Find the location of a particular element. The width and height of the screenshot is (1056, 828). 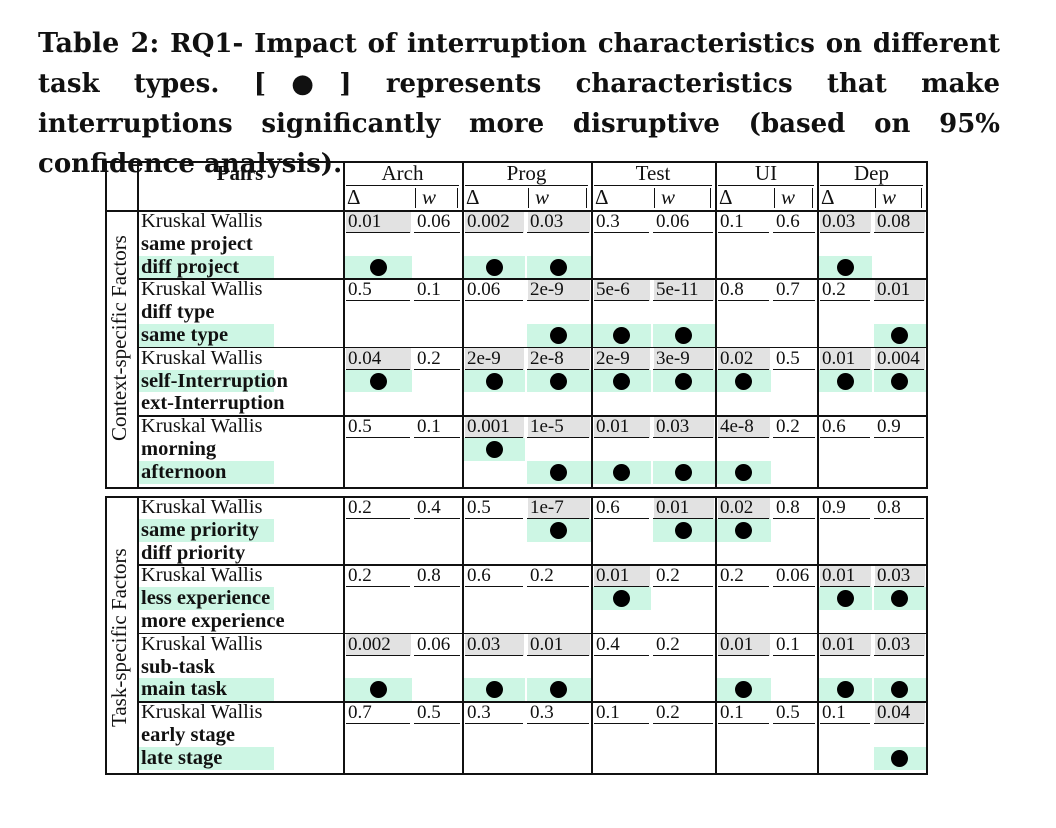

side-divider is located at coordinates (138, 348).